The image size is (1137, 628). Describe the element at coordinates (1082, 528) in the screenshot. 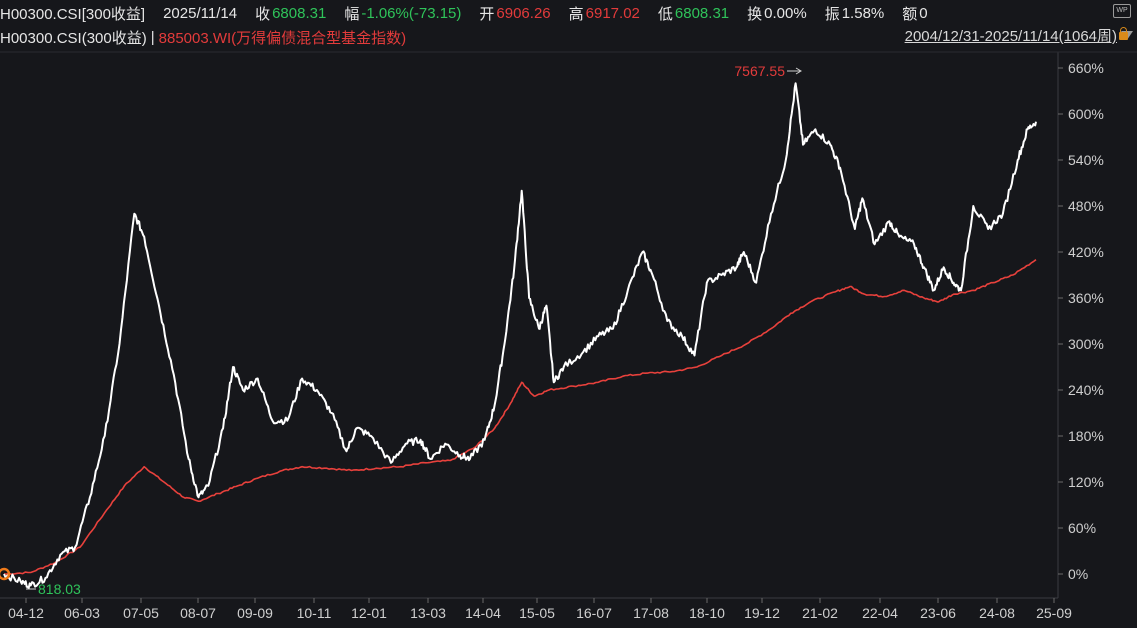

I see `y-tick-label: 60%` at that location.